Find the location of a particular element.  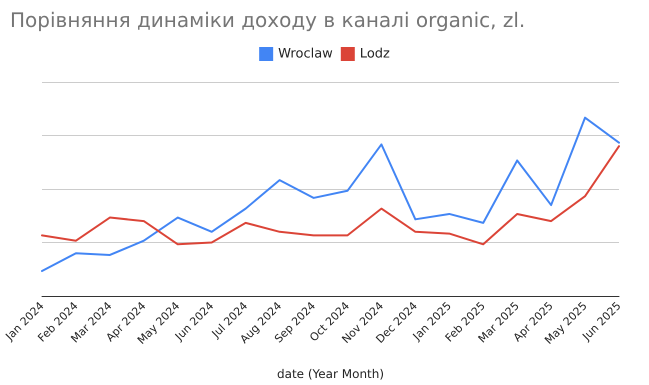

legend-label: Wroclaw is located at coordinates (306, 54).